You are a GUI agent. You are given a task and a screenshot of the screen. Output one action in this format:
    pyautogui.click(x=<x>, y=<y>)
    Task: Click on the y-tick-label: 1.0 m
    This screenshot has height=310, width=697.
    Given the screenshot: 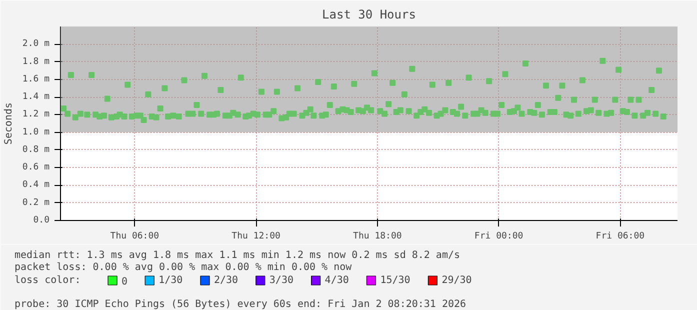 What is the action you would take?
    pyautogui.click(x=36, y=132)
    